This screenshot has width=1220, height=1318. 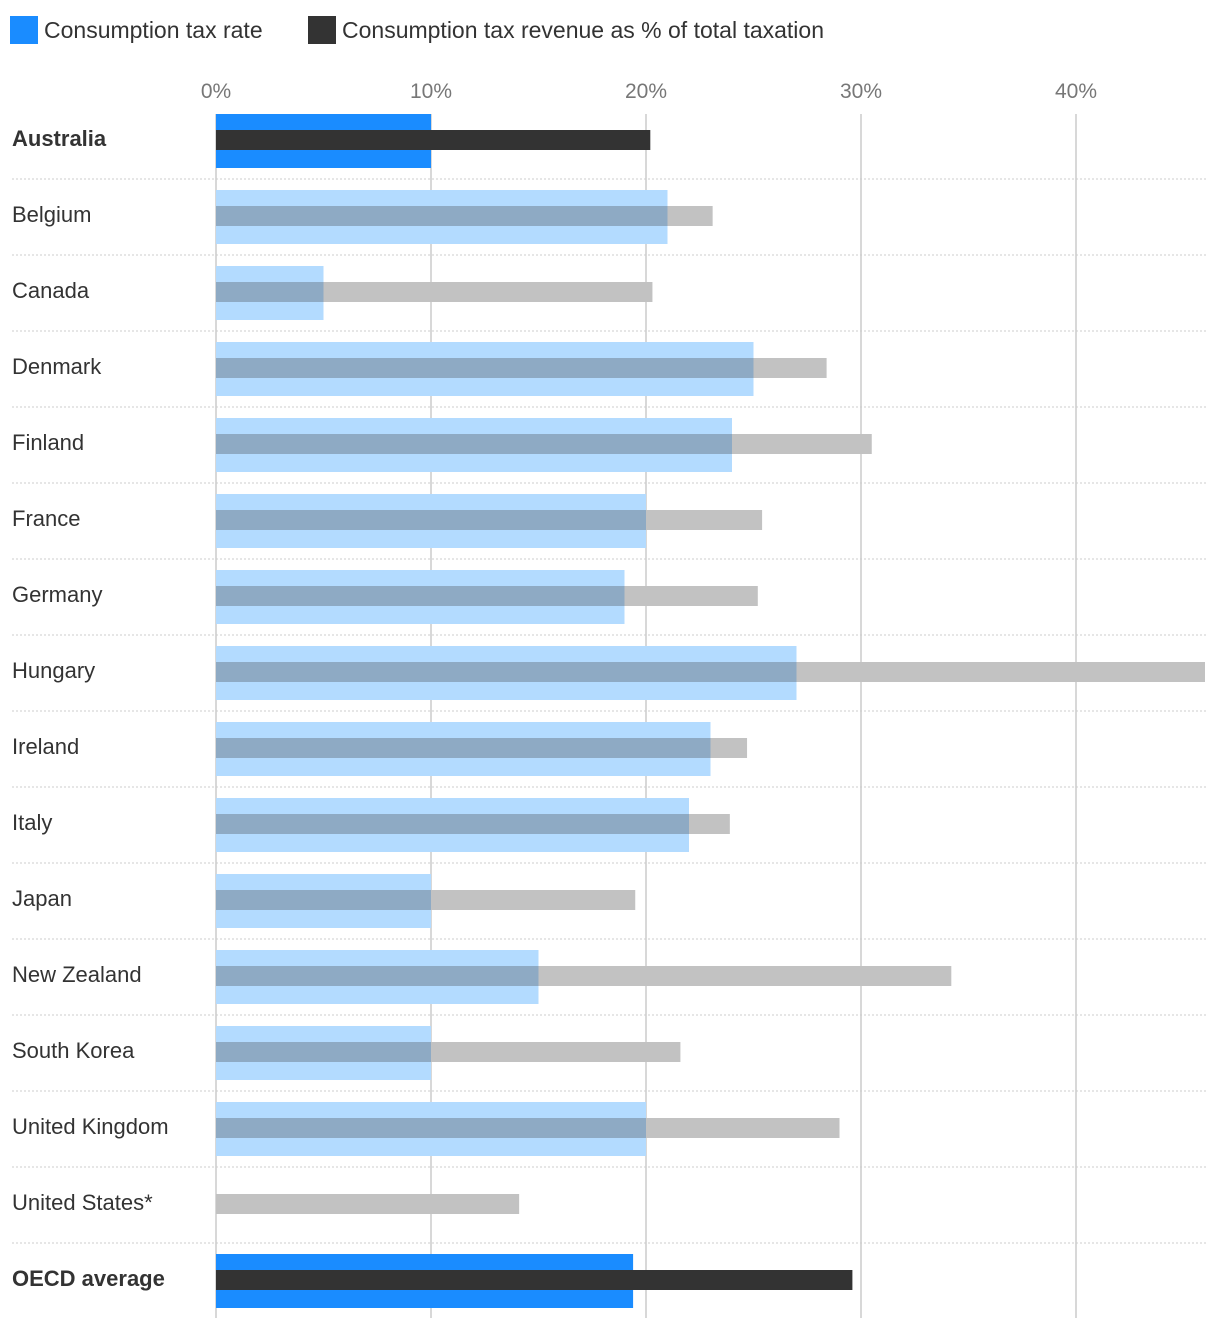 What do you see at coordinates (646, 91) in the screenshot?
I see `tick-label-20: 20%` at bounding box center [646, 91].